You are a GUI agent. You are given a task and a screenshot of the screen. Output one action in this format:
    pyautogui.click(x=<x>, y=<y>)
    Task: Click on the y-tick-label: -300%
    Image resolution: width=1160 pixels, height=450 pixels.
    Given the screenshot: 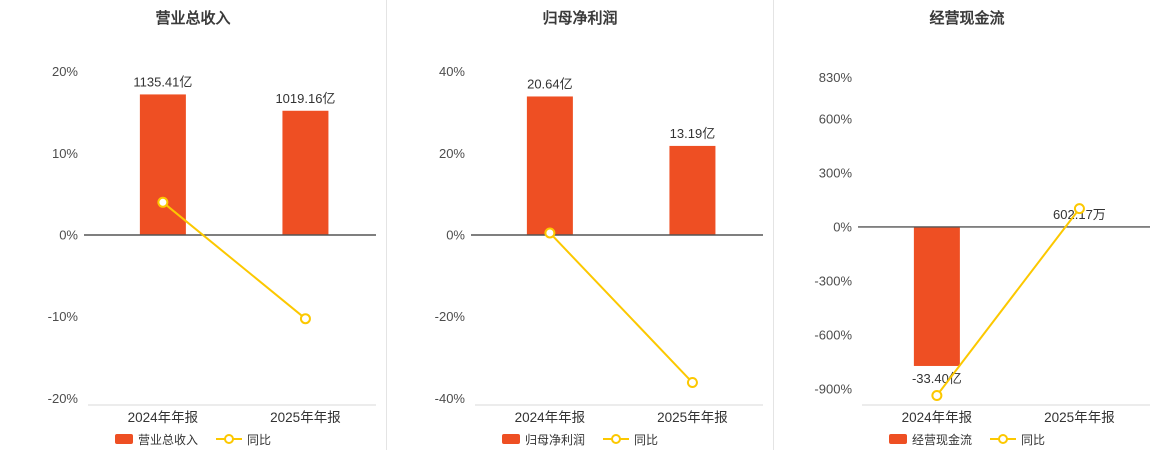 What is the action you would take?
    pyautogui.click(x=833, y=280)
    